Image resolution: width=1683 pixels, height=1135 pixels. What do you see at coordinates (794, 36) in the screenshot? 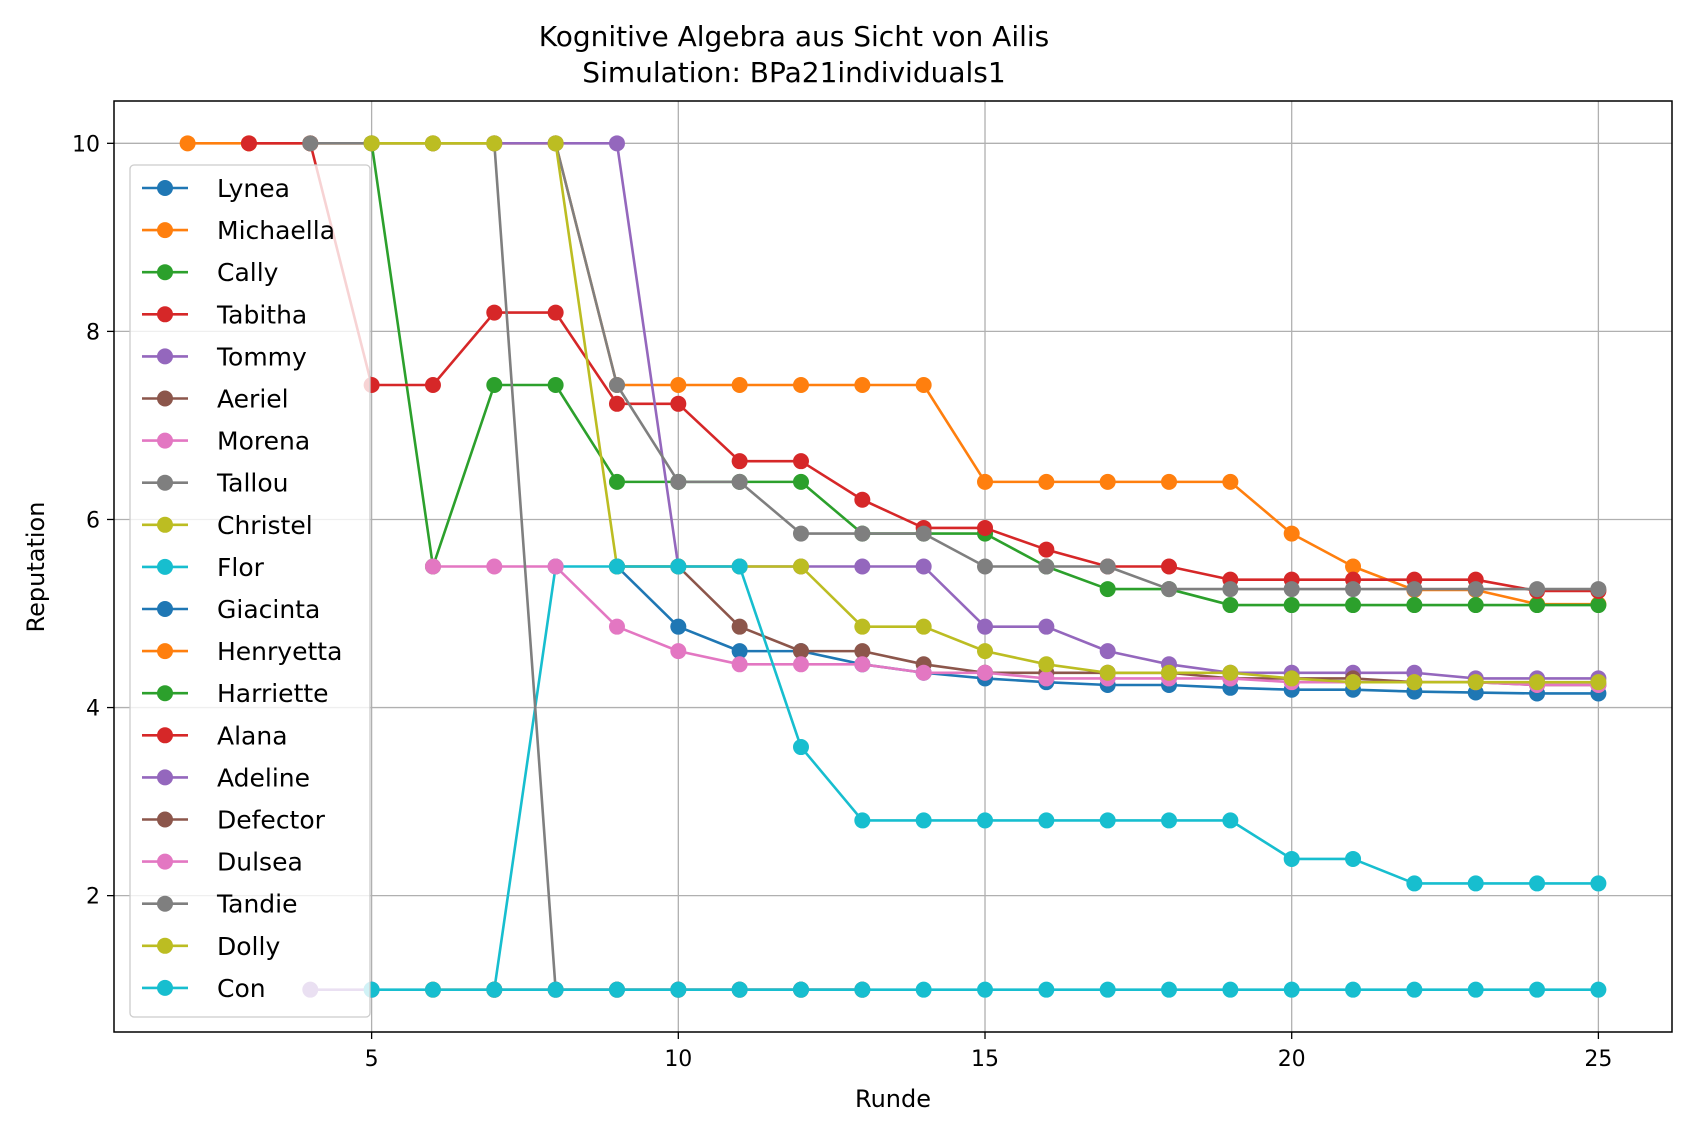
I see `chart-title: Kognitive Algebra aus Sicht von Ailis` at bounding box center [794, 36].